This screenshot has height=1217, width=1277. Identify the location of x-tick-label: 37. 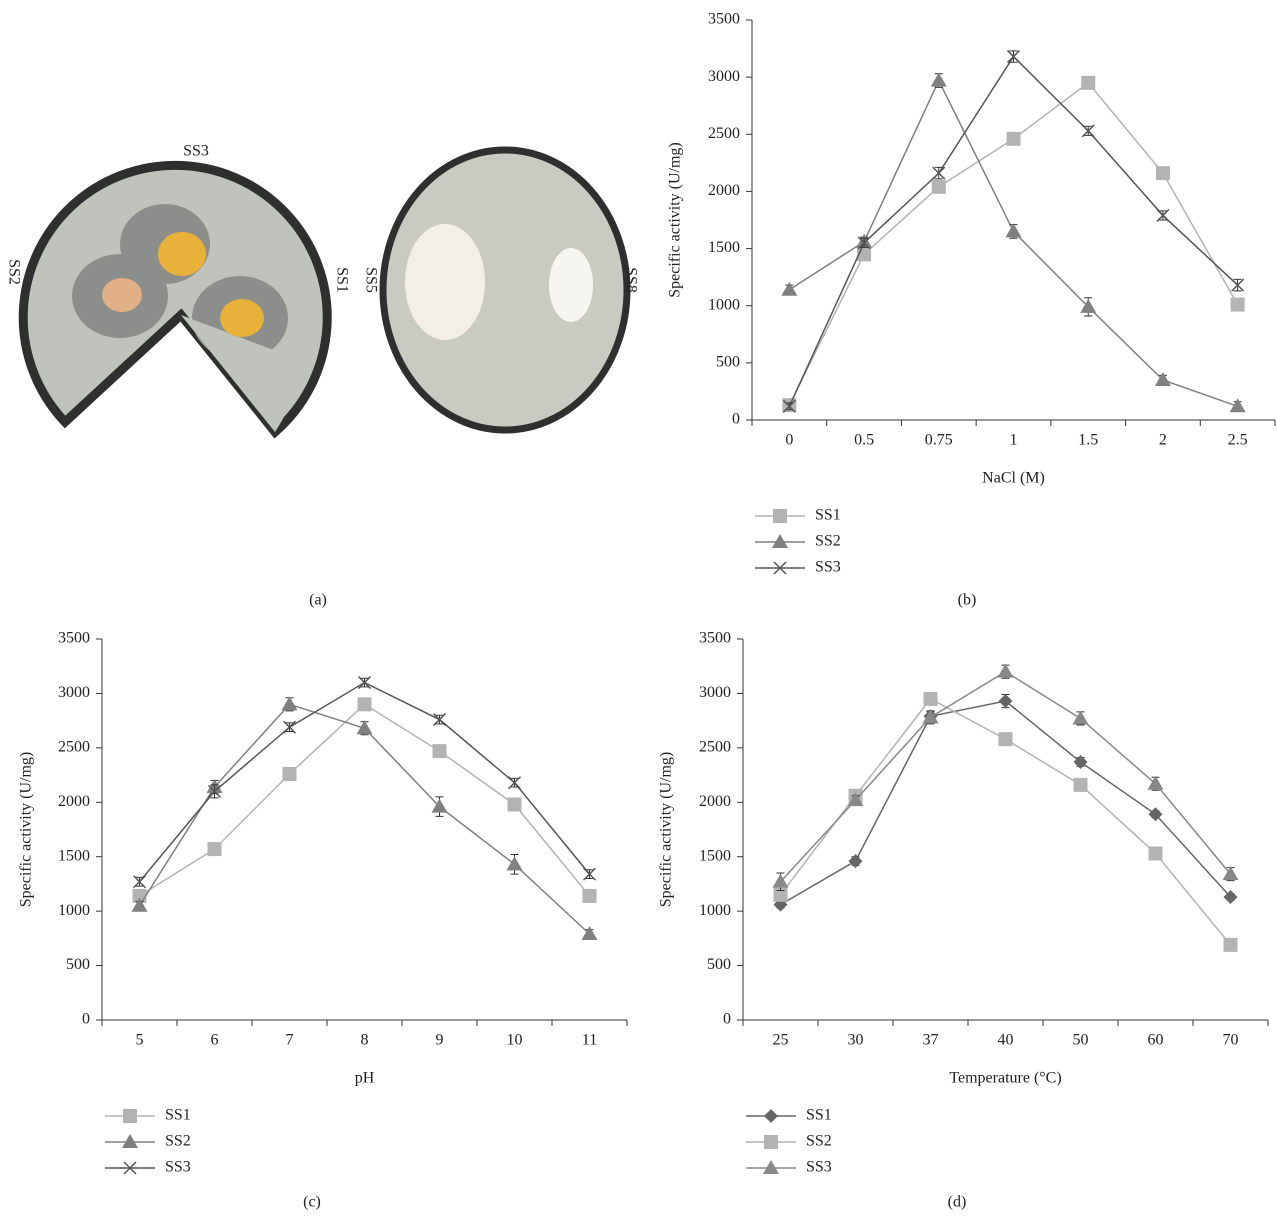
(931, 1040).